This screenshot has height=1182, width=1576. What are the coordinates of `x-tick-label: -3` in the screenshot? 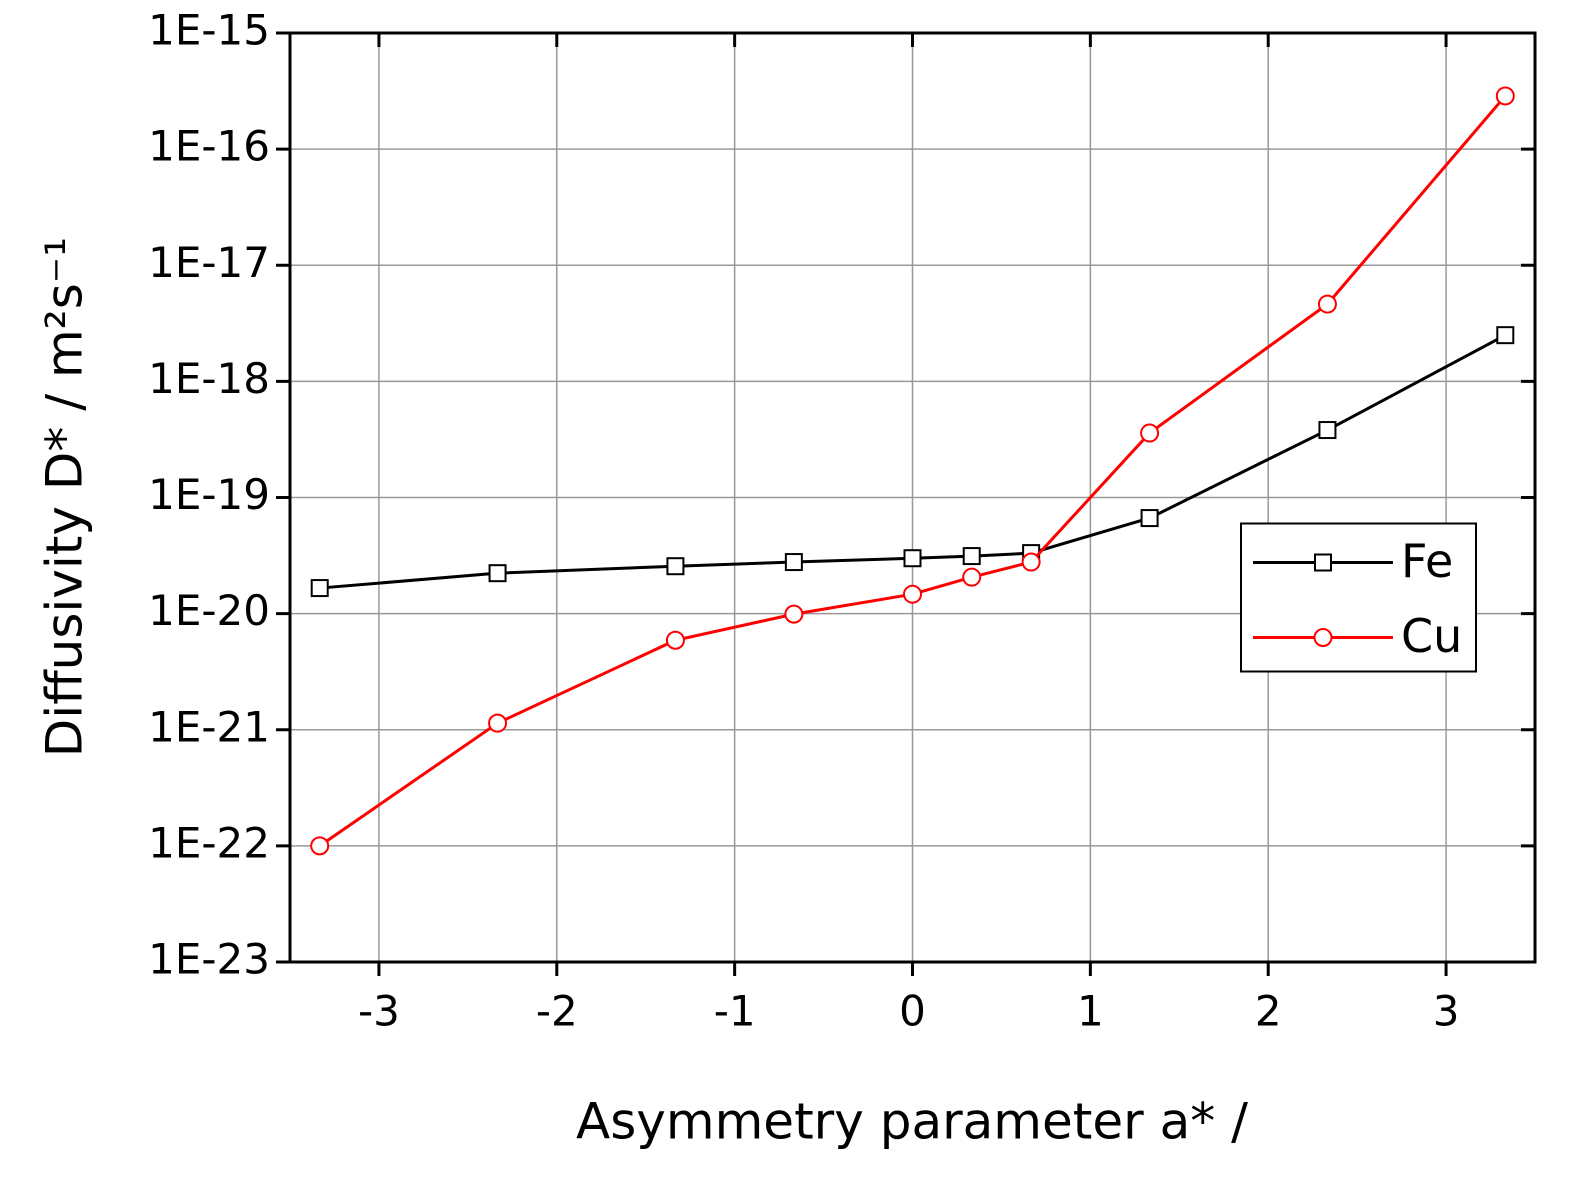 It's located at (379, 1011).